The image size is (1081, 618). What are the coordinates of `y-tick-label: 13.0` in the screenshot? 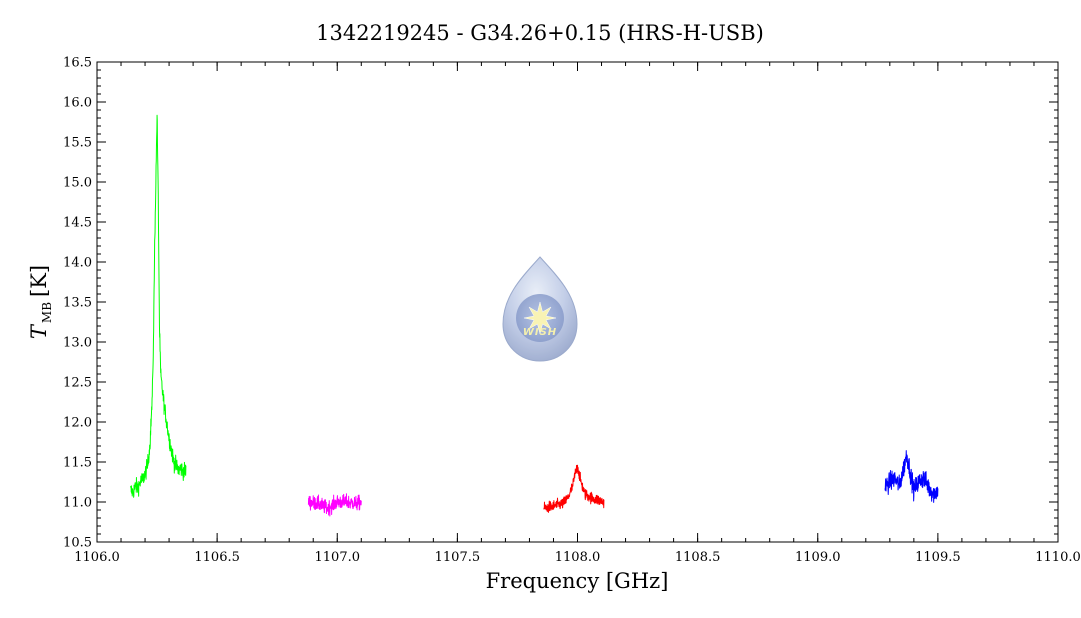 It's located at (77, 343).